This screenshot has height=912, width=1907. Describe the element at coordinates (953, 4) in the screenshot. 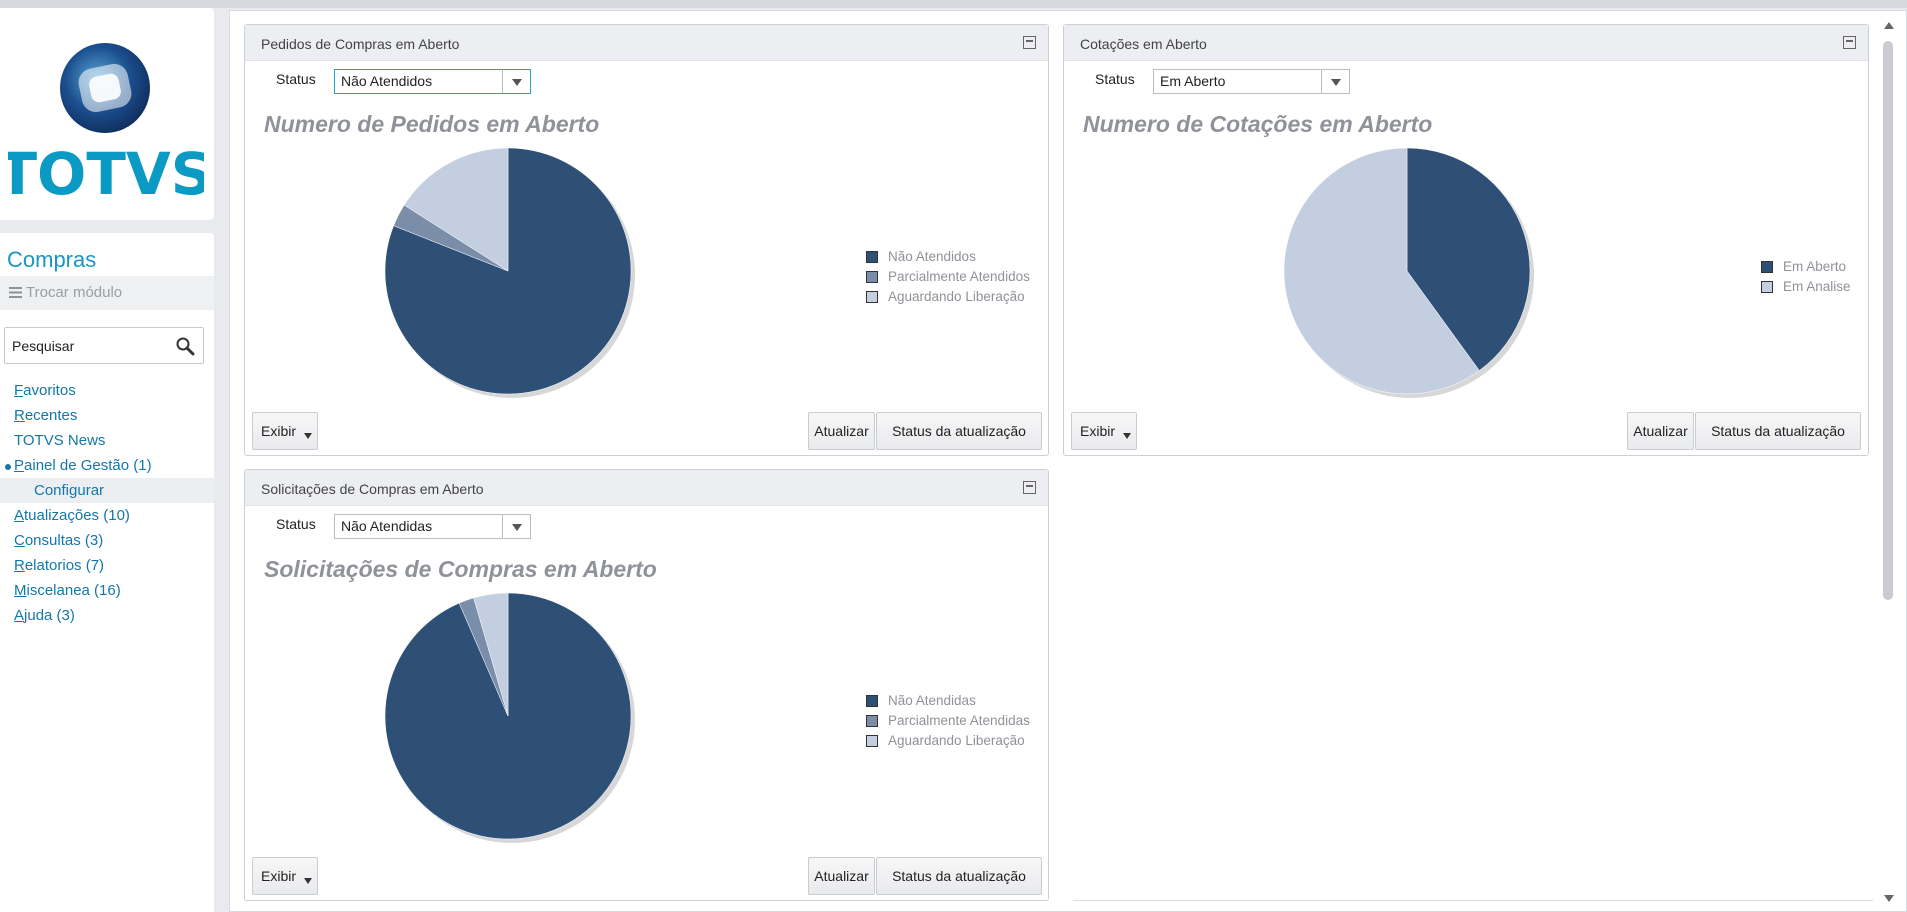

I see `top-strip` at that location.